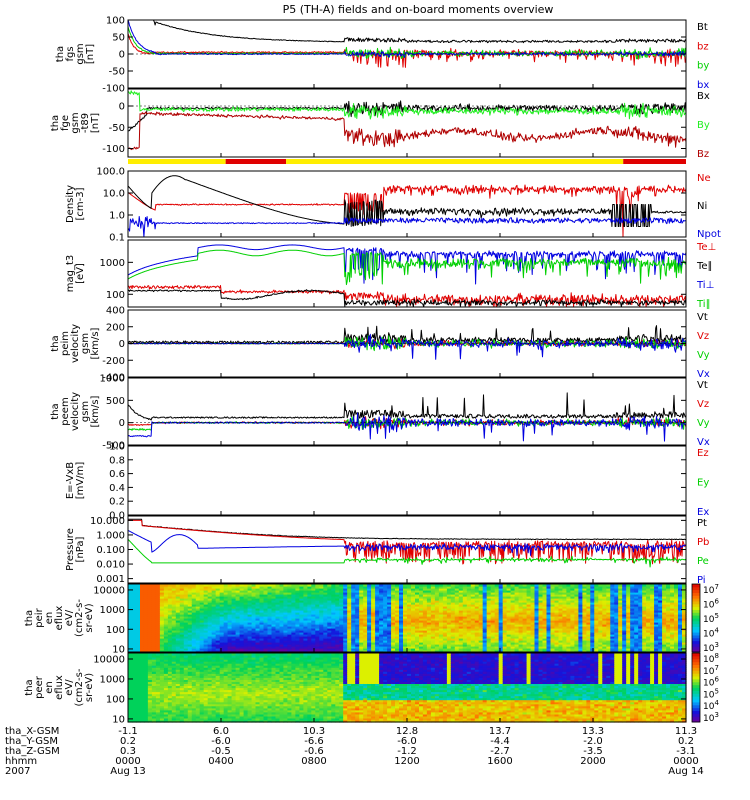 The image size is (750, 800). What do you see at coordinates (703, 561) in the screenshot?
I see `legend-label-Pe: Pe` at bounding box center [703, 561].